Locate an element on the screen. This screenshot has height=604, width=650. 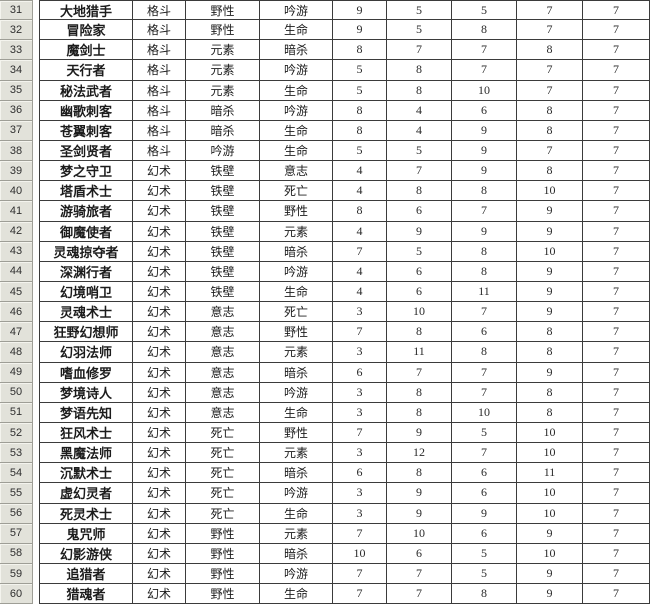
row-header-cell: 36 is located at coordinates (16, 110).